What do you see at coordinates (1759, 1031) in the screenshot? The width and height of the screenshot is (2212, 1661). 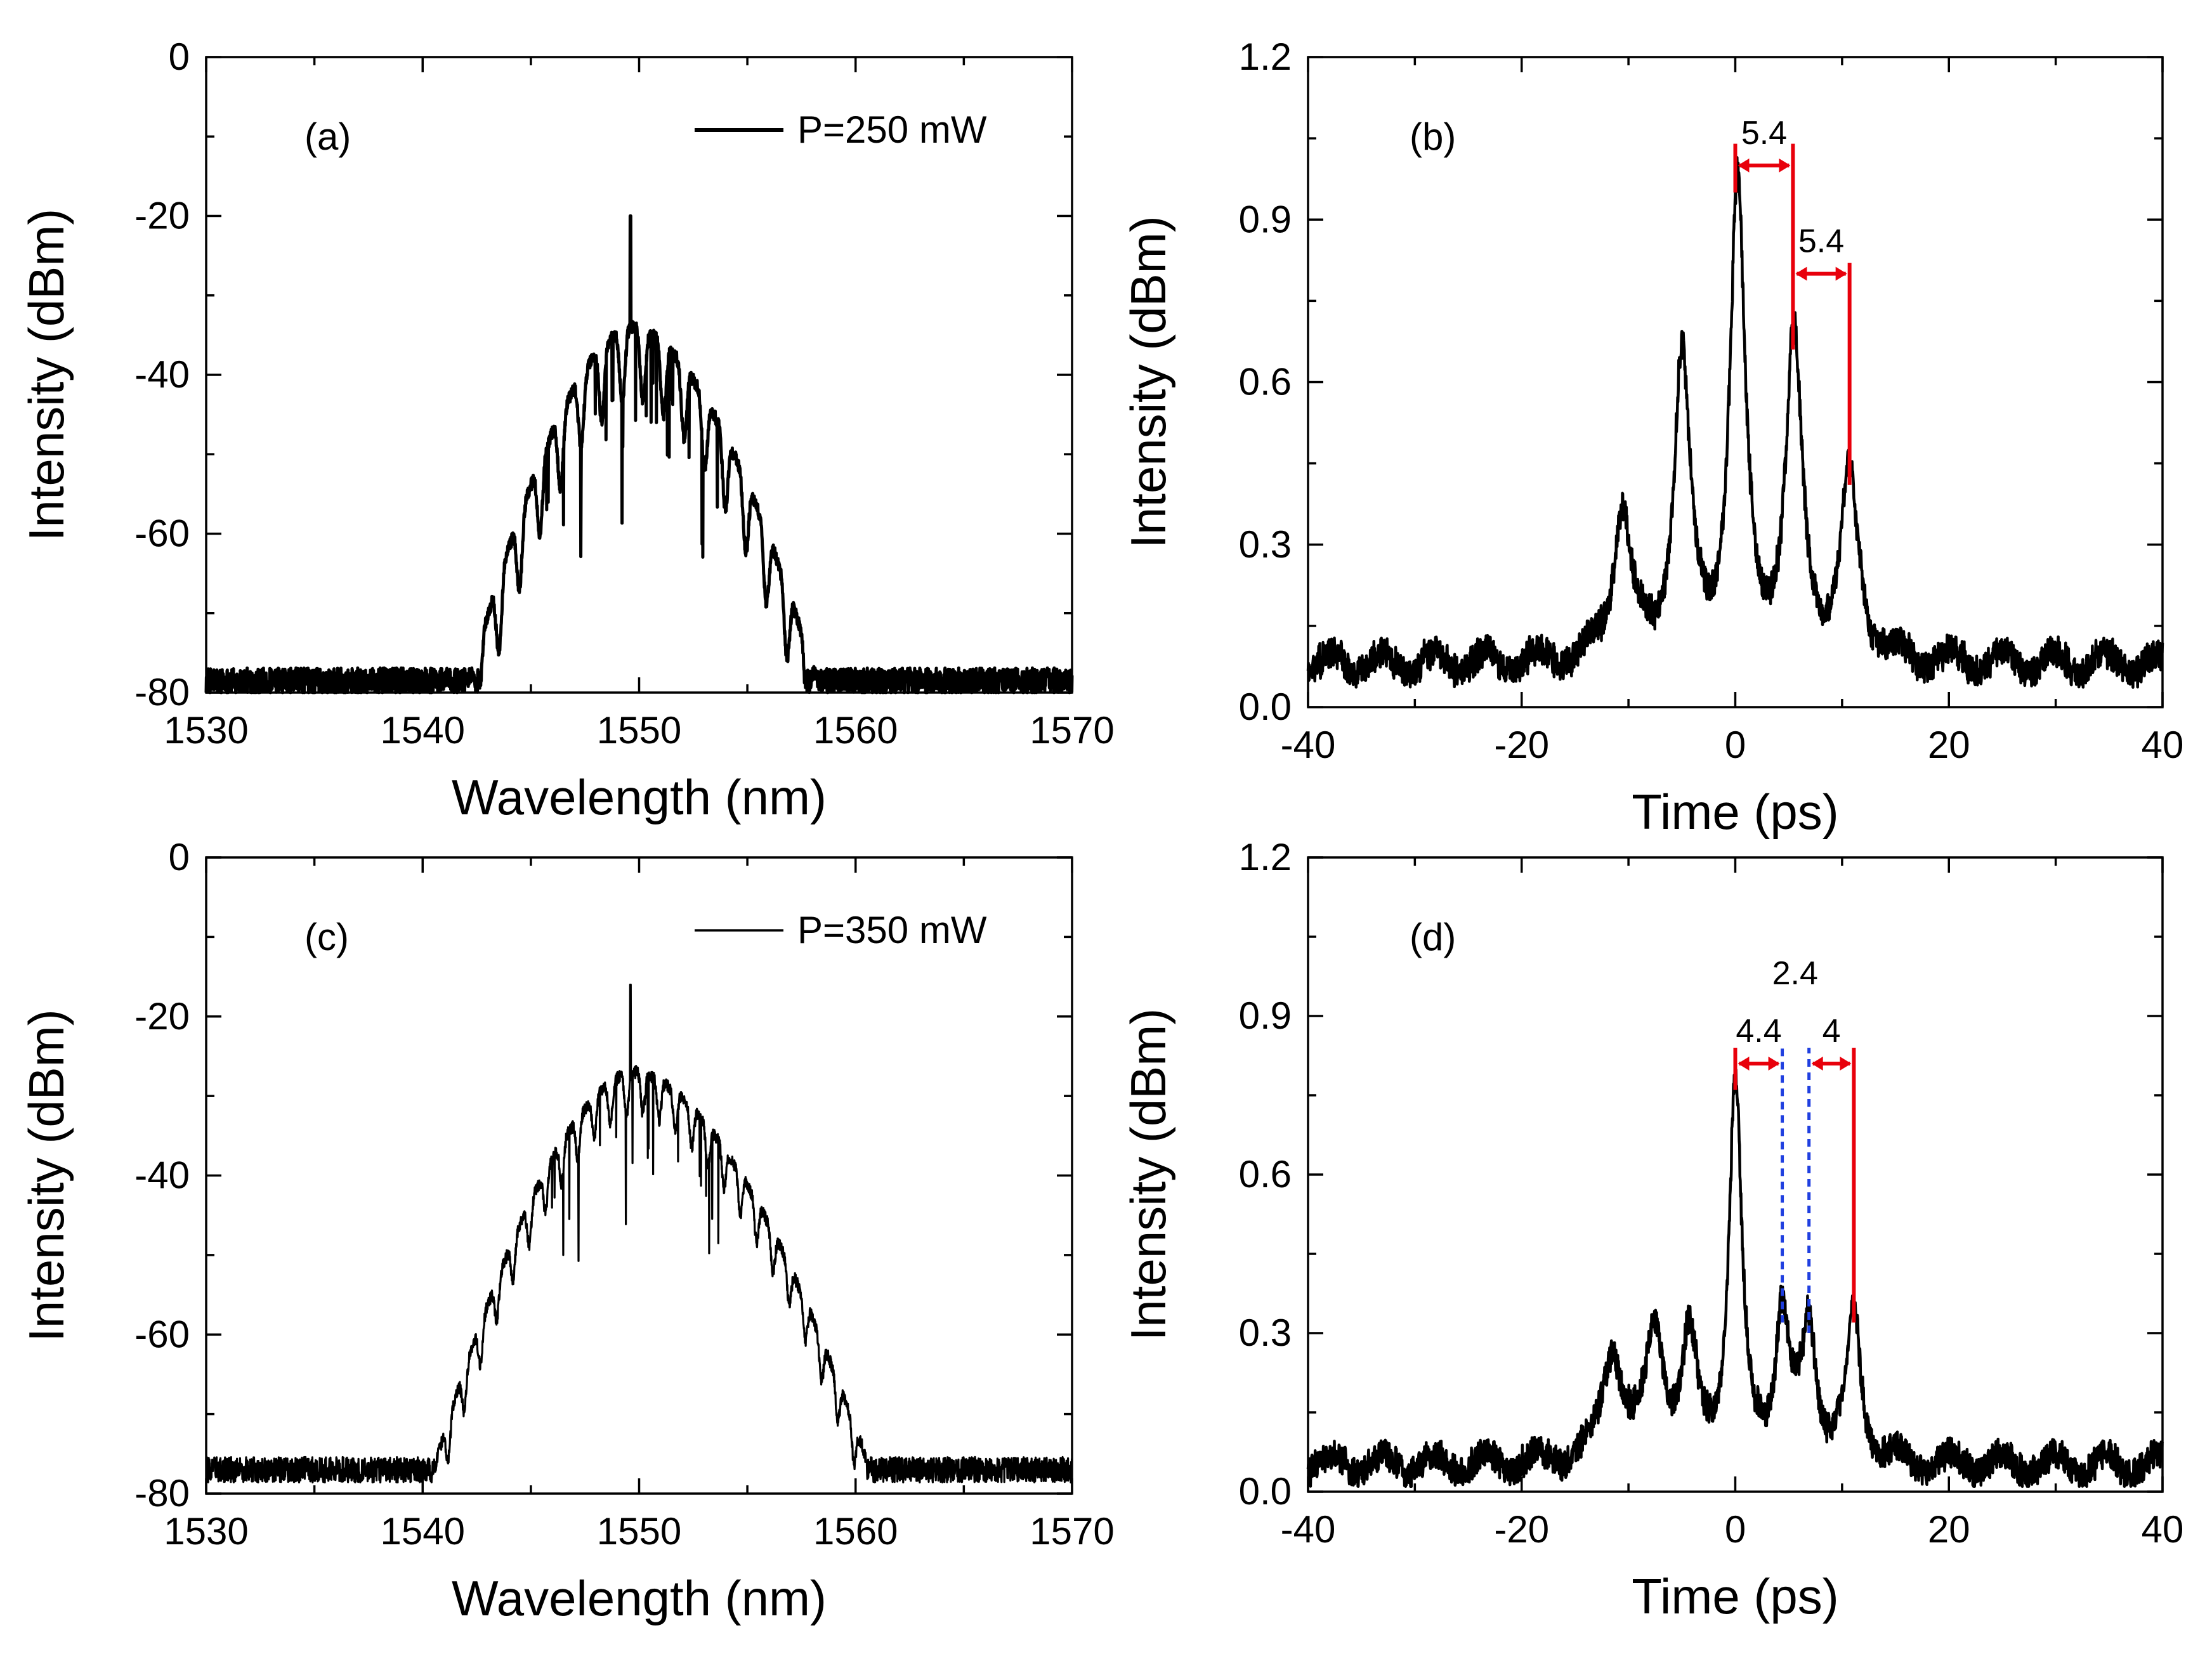 I see `span-label: 4.4` at bounding box center [1759, 1031].